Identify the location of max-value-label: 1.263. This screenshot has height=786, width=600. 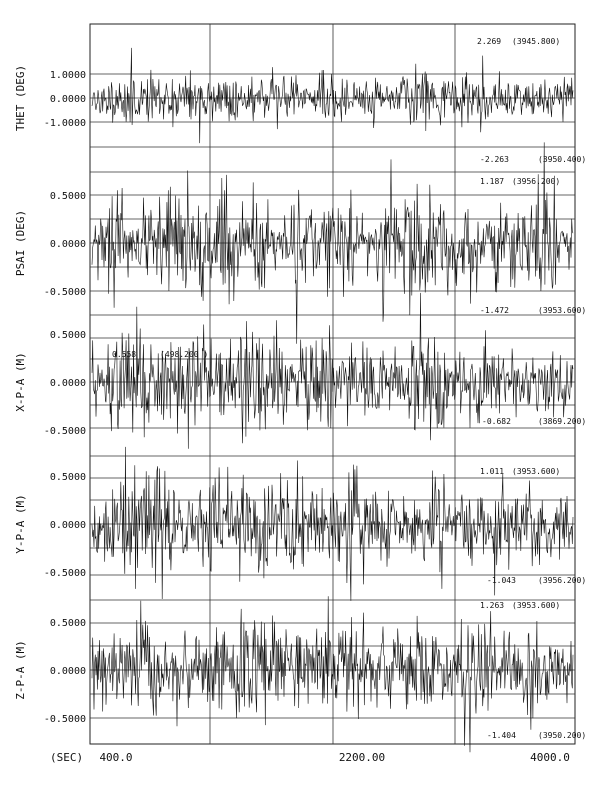
(492, 605).